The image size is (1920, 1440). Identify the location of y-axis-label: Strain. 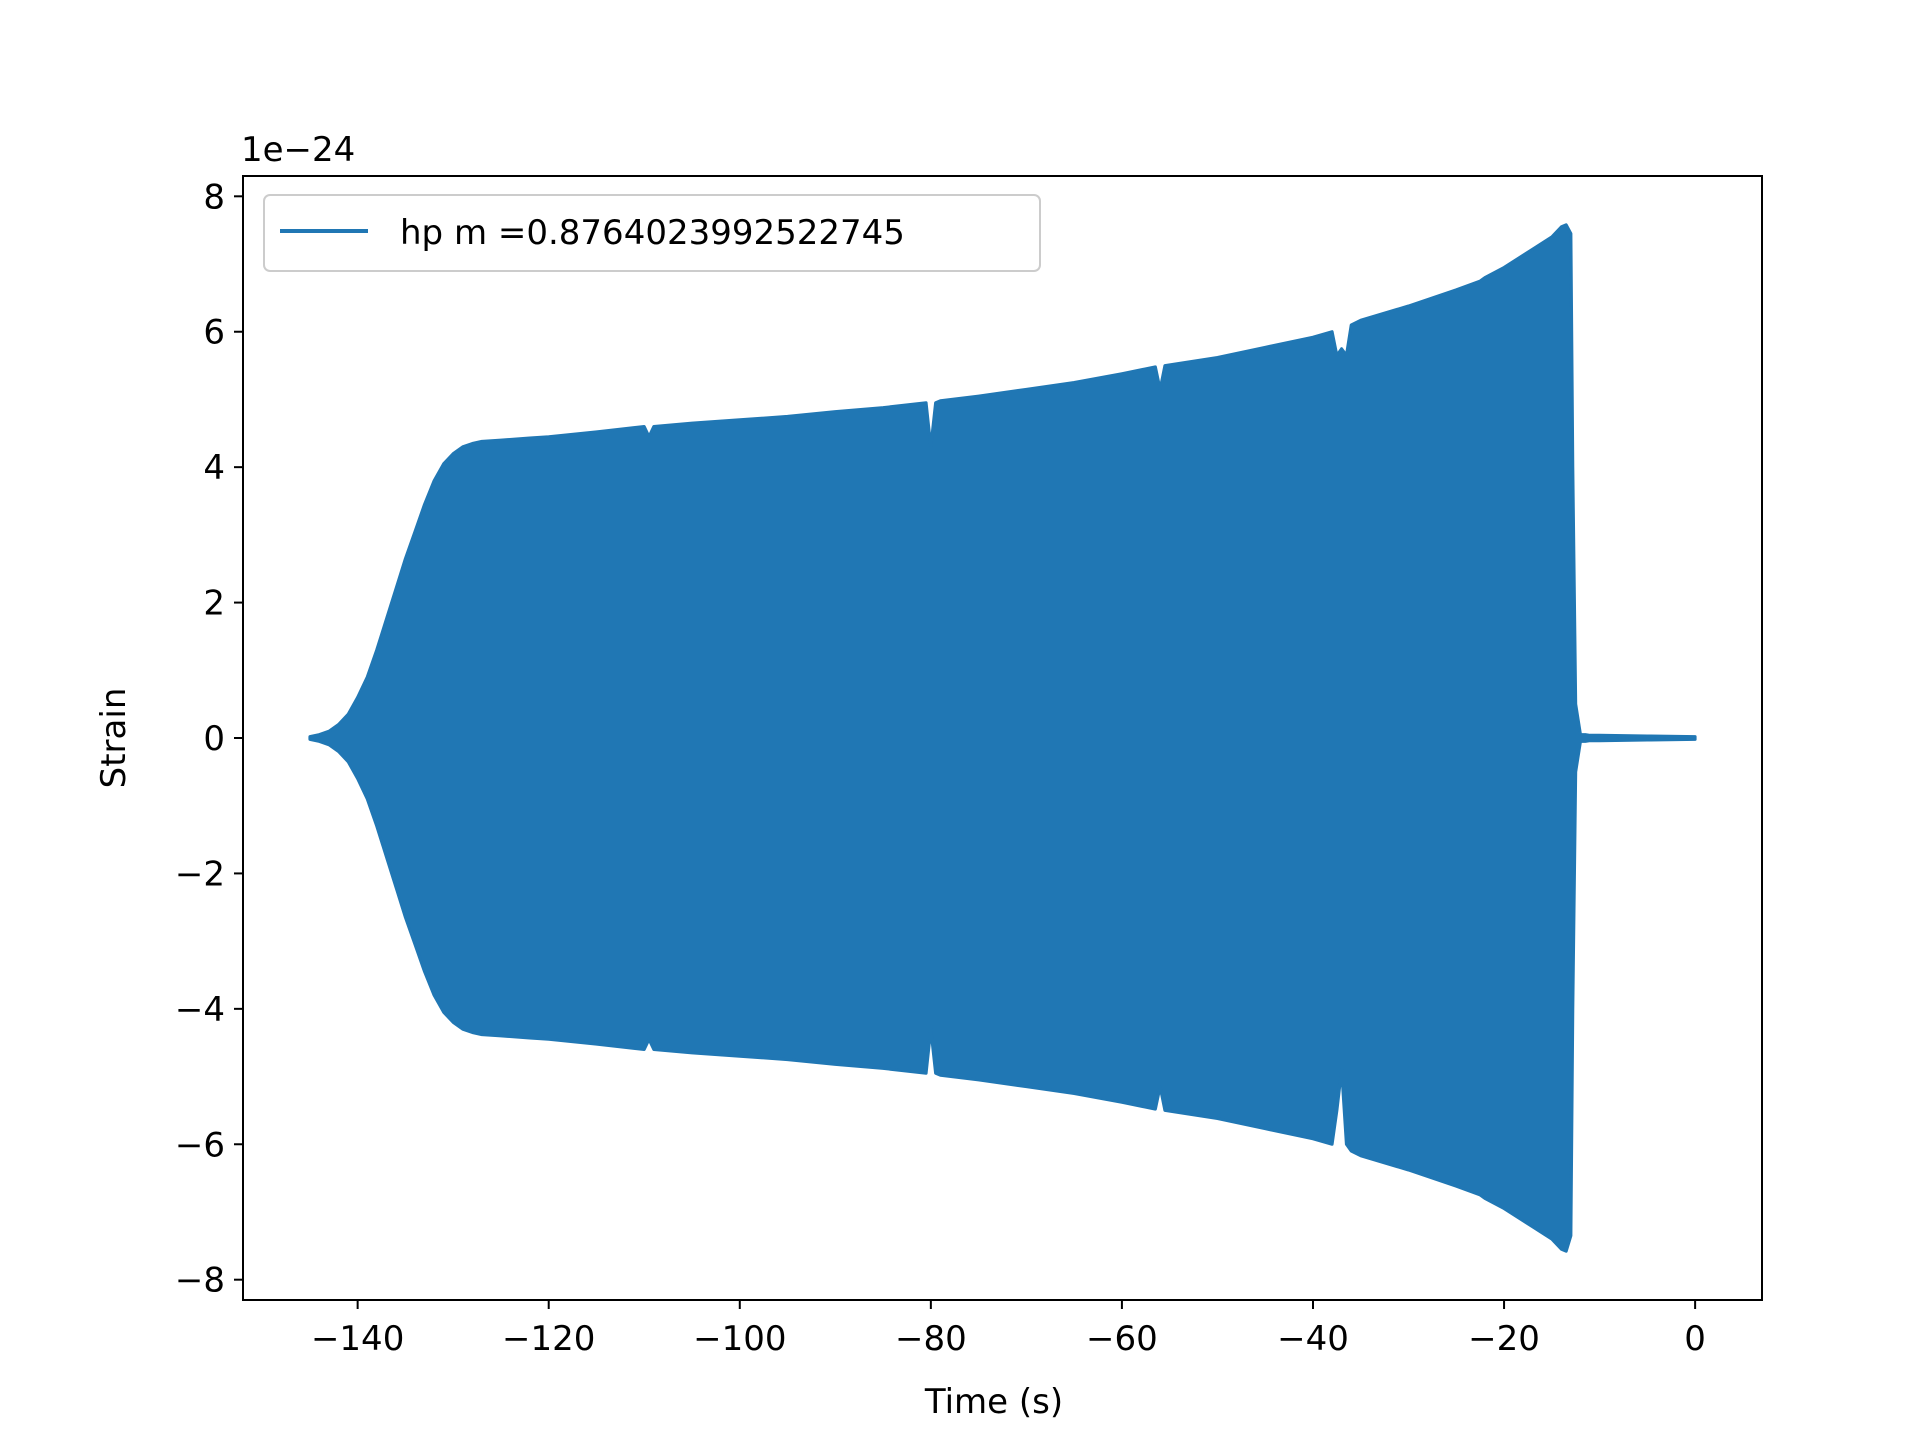
(114, 738).